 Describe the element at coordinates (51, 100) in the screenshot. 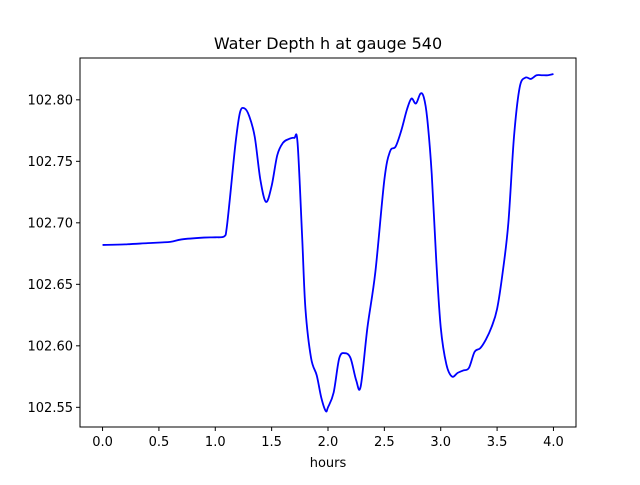

I see `y-tick-label: 102.80` at that location.